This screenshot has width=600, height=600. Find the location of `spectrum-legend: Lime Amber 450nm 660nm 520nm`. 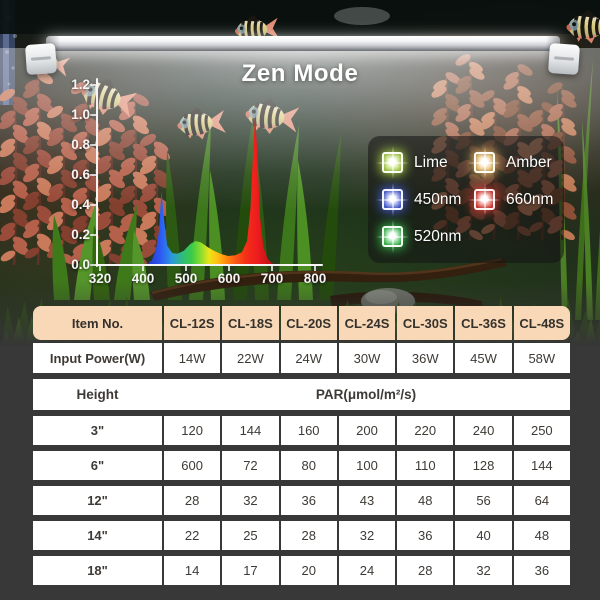

spectrum-legend: Lime Amber 450nm 660nm 520nm is located at coordinates (466, 199).